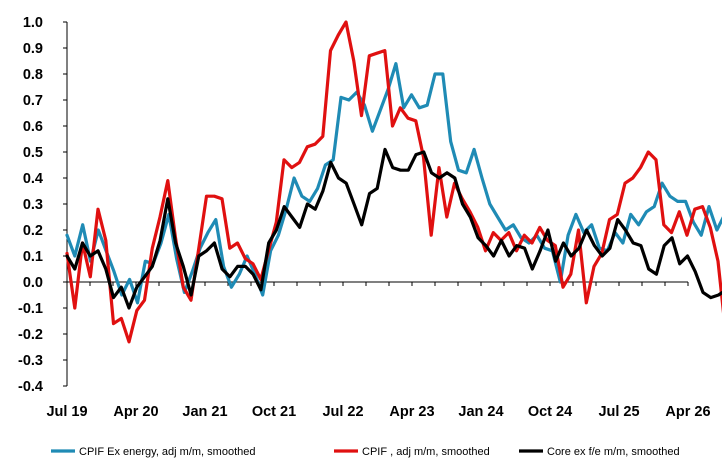 Image resolution: width=722 pixels, height=473 pixels. What do you see at coordinates (33, 205) in the screenshot?
I see `y-tick-label: 0.3` at bounding box center [33, 205].